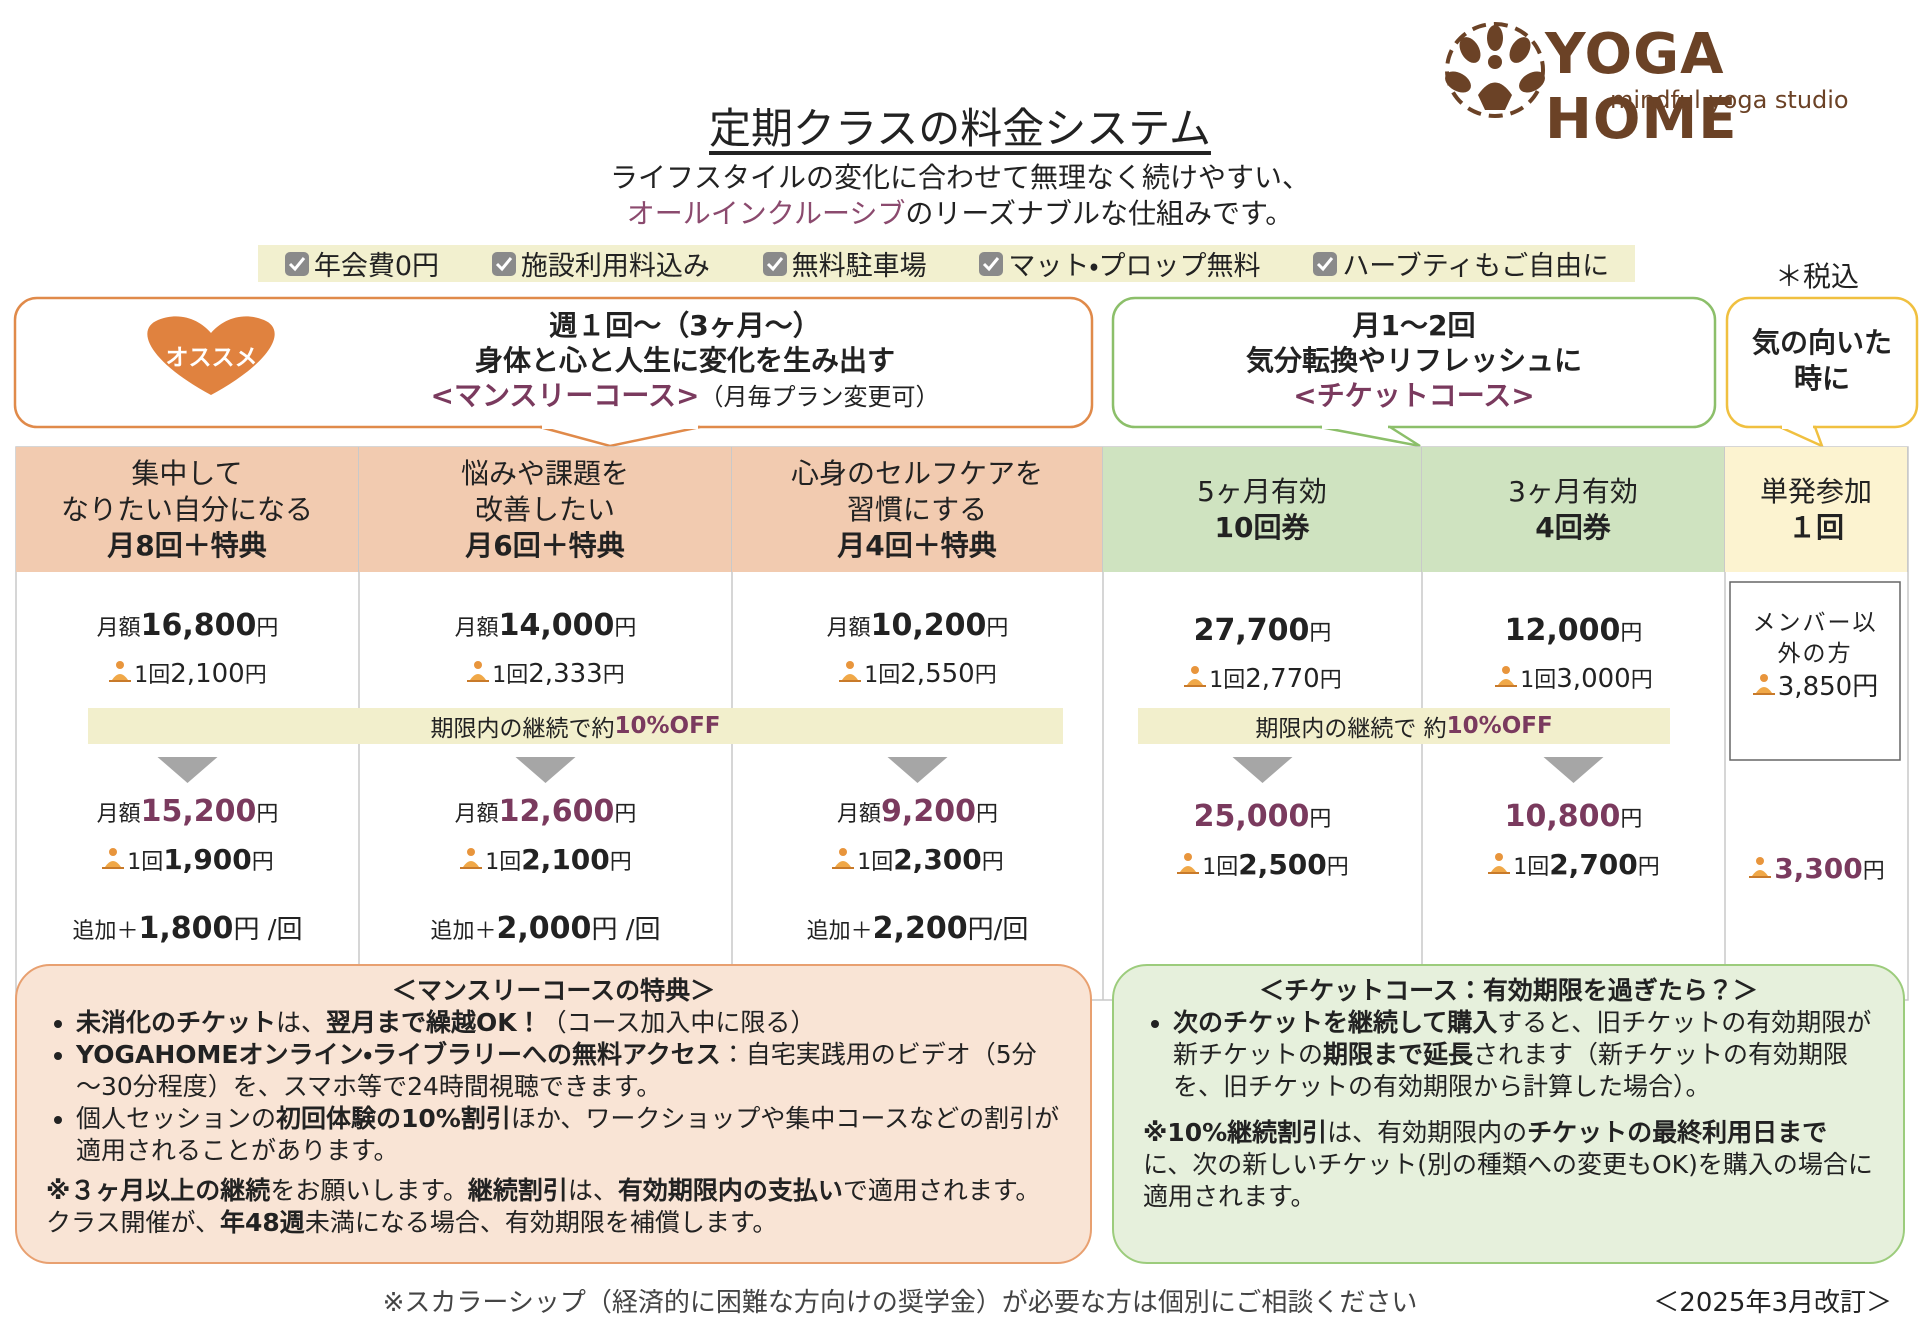  What do you see at coordinates (545, 509) in the screenshot?
I see `column-header: 悩みや課題を 改善したい 月6回＋特典` at bounding box center [545, 509].